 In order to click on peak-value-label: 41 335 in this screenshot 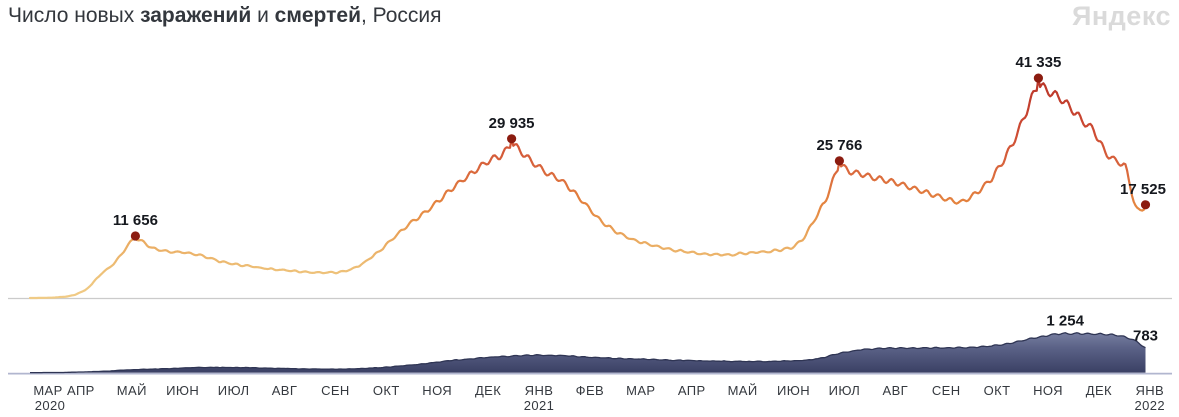, I will do `click(1038, 62)`.